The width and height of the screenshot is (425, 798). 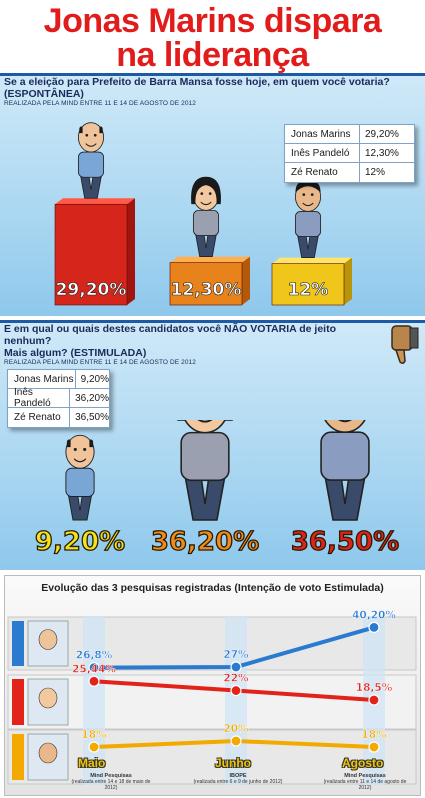 What do you see at coordinates (94, 379) in the screenshot?
I see `legend-value: 9,20%` at bounding box center [94, 379].